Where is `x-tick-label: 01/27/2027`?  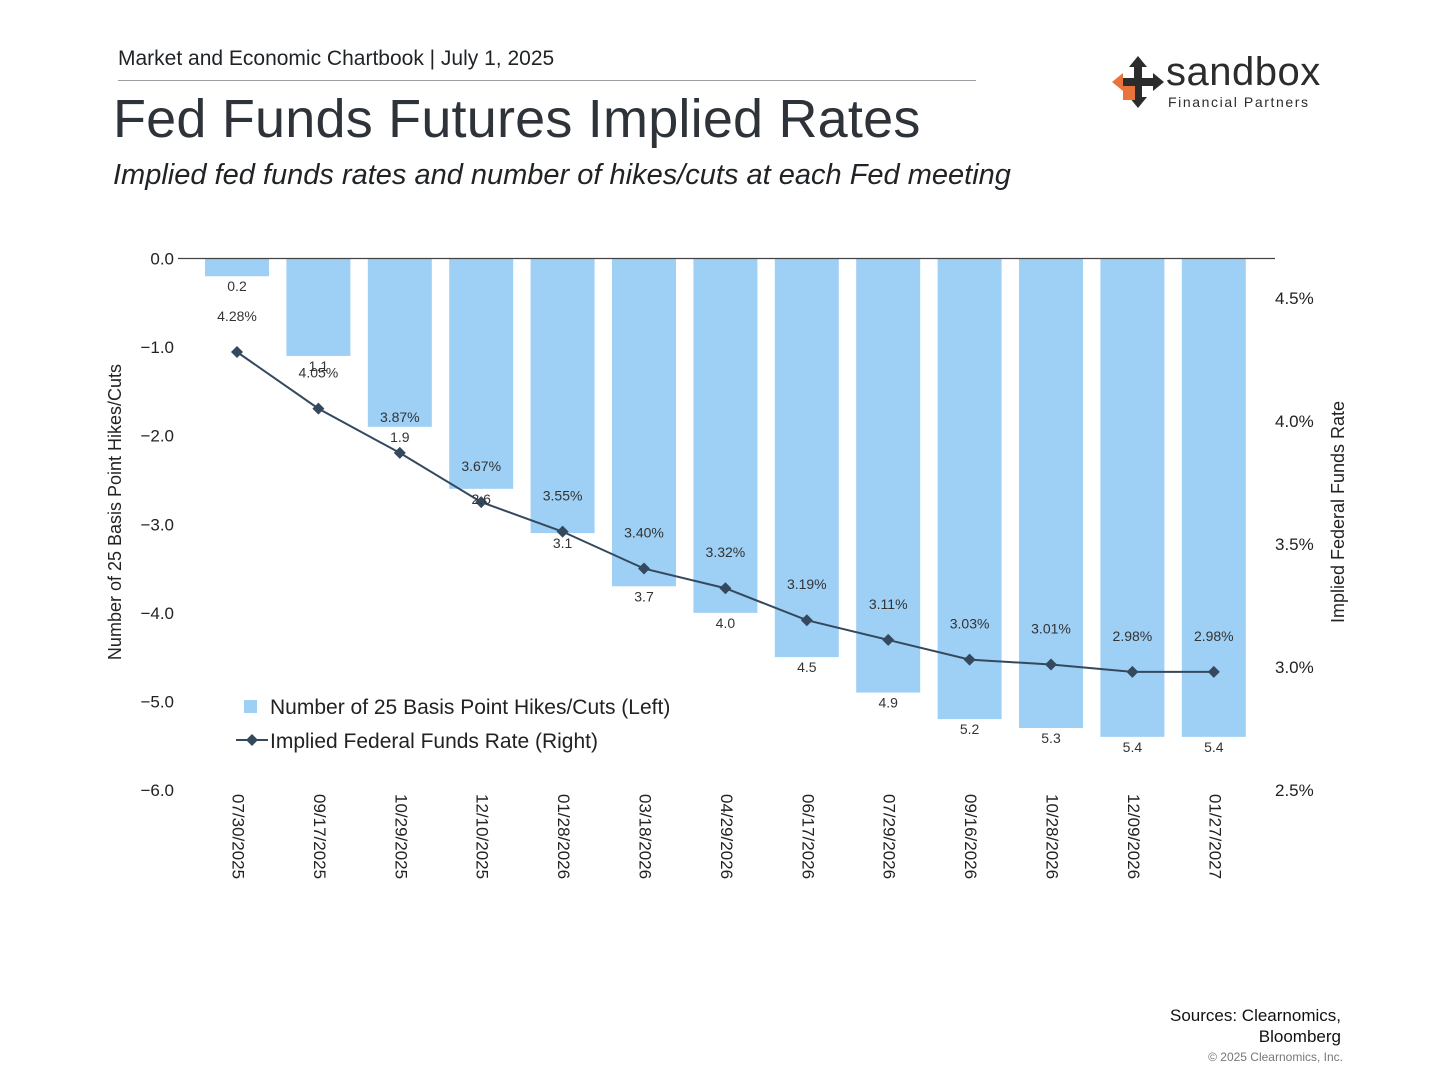 x-tick-label: 01/27/2027 is located at coordinates (1214, 836).